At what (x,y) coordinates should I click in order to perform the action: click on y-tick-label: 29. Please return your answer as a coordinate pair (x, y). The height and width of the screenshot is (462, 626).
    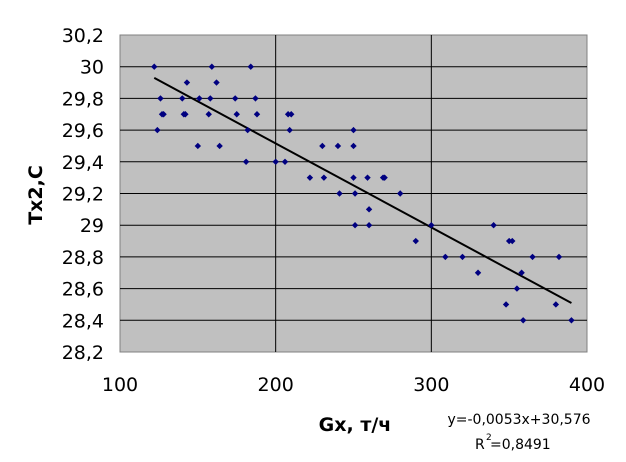
    Looking at the image, I should click on (92, 226).